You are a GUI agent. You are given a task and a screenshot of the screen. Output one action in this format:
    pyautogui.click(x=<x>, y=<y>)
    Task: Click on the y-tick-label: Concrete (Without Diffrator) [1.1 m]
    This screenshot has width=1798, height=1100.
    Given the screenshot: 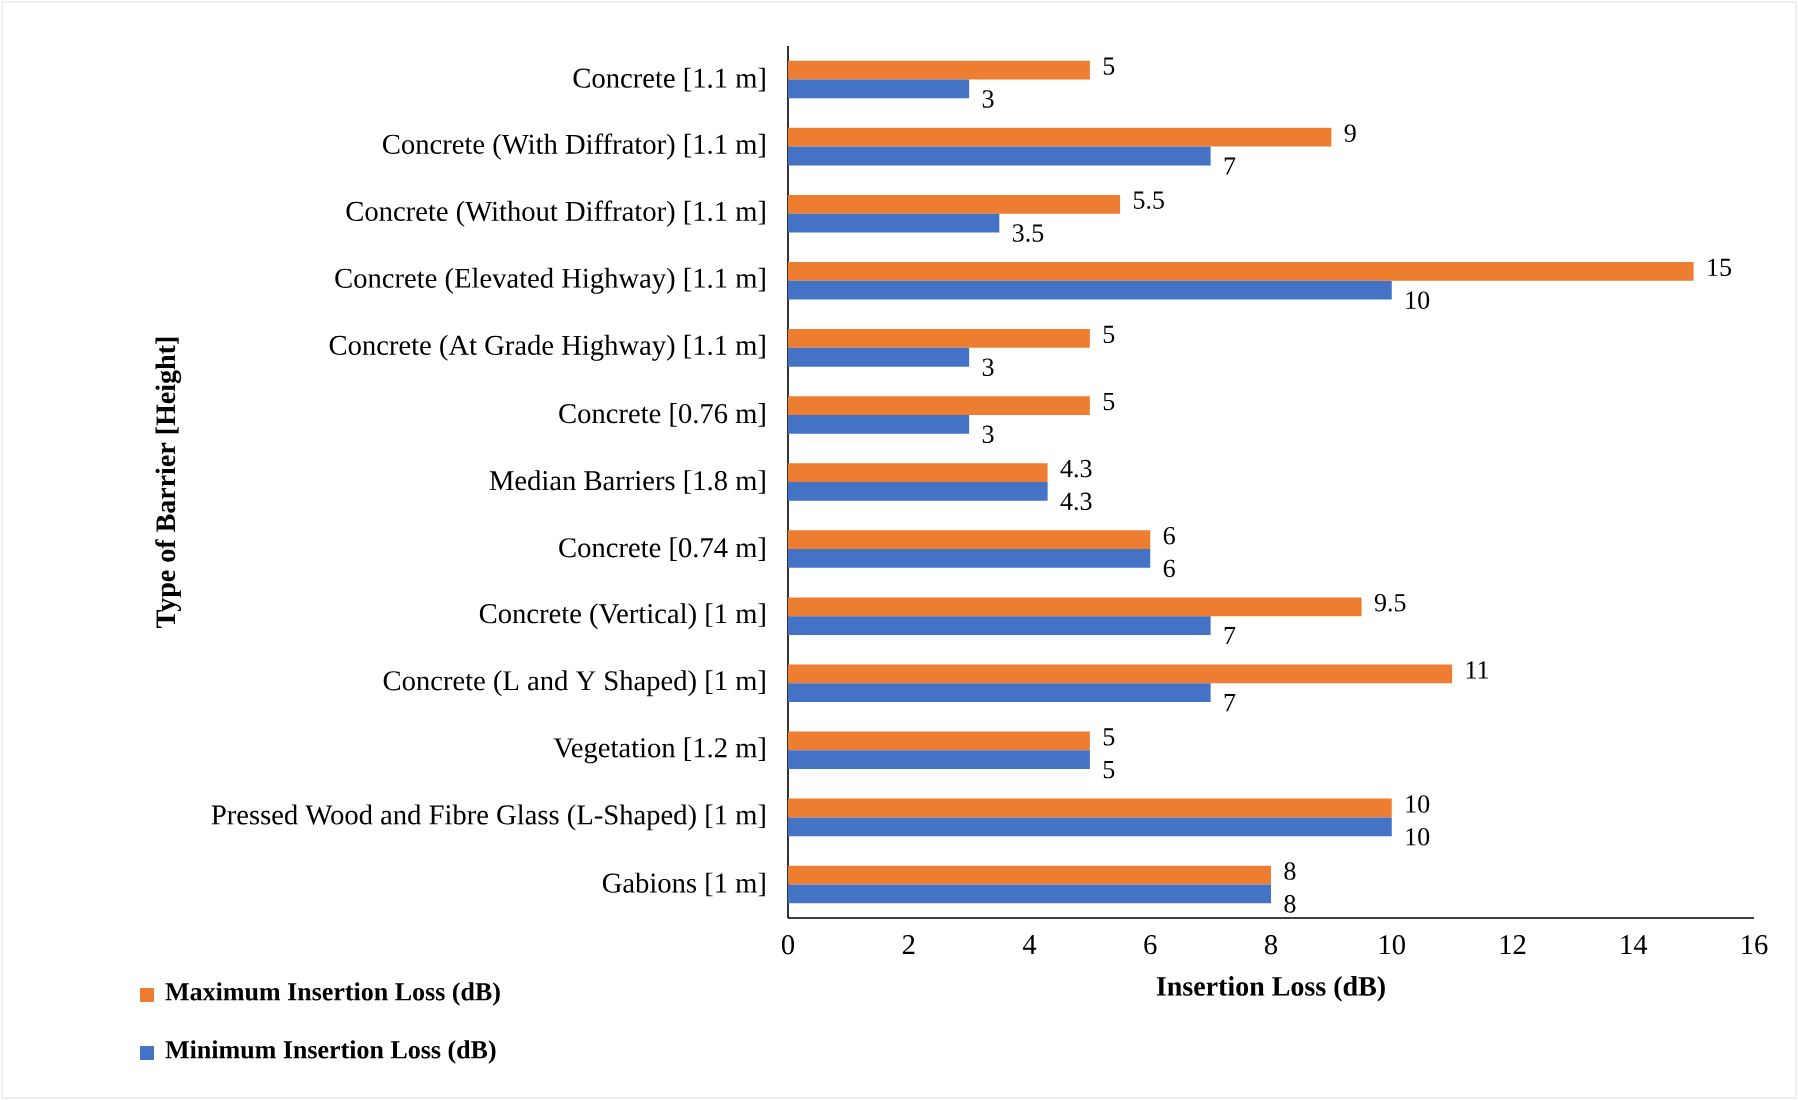 What is the action you would take?
    pyautogui.click(x=555, y=213)
    